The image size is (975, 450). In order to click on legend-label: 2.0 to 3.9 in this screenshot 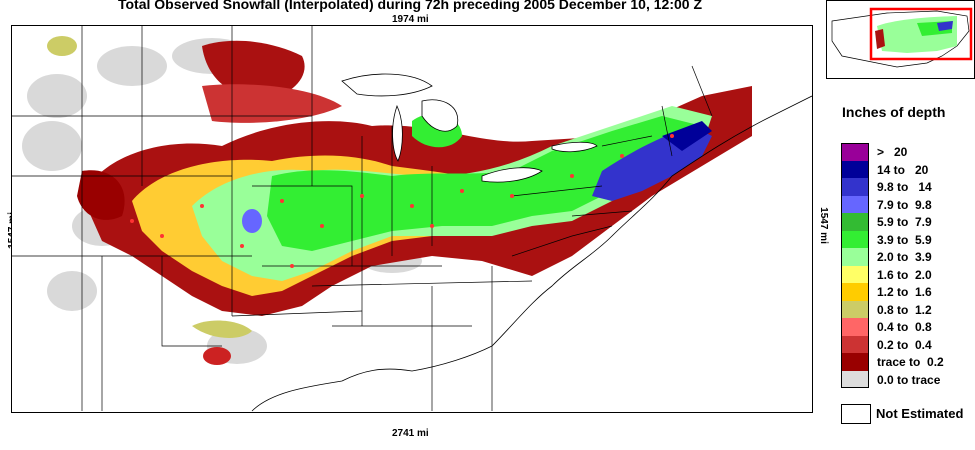, I will do `click(904, 257)`.